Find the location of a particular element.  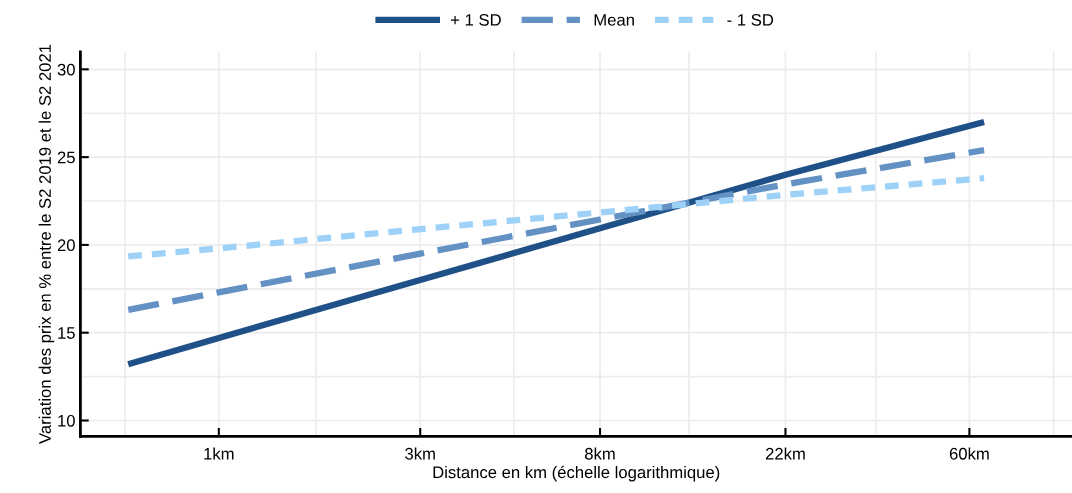

legend-label: - 1 SD is located at coordinates (750, 19).